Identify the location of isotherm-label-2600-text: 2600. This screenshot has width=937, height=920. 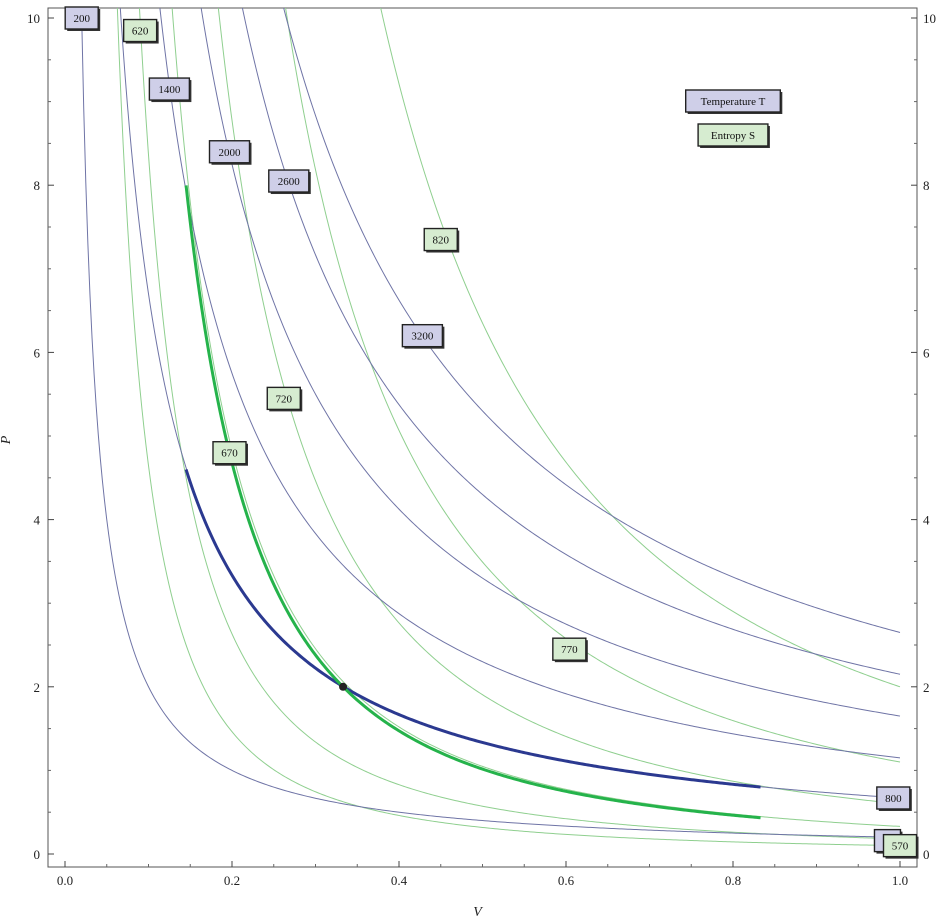
(289, 182).